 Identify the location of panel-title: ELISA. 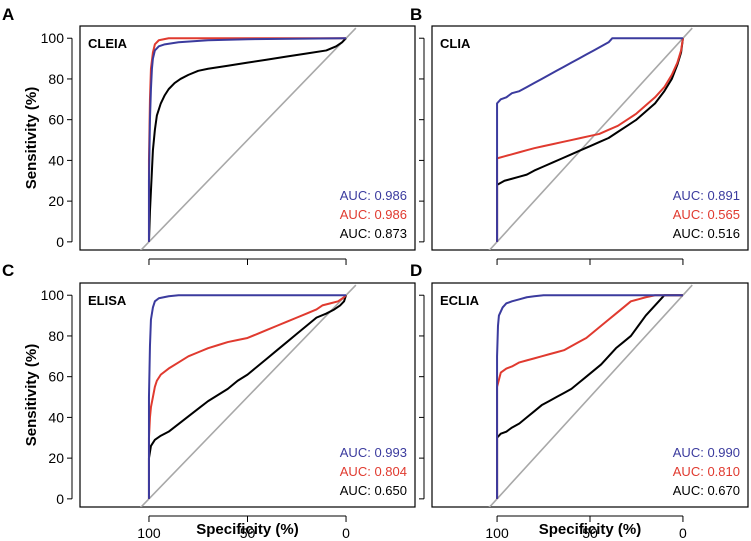
(107, 300).